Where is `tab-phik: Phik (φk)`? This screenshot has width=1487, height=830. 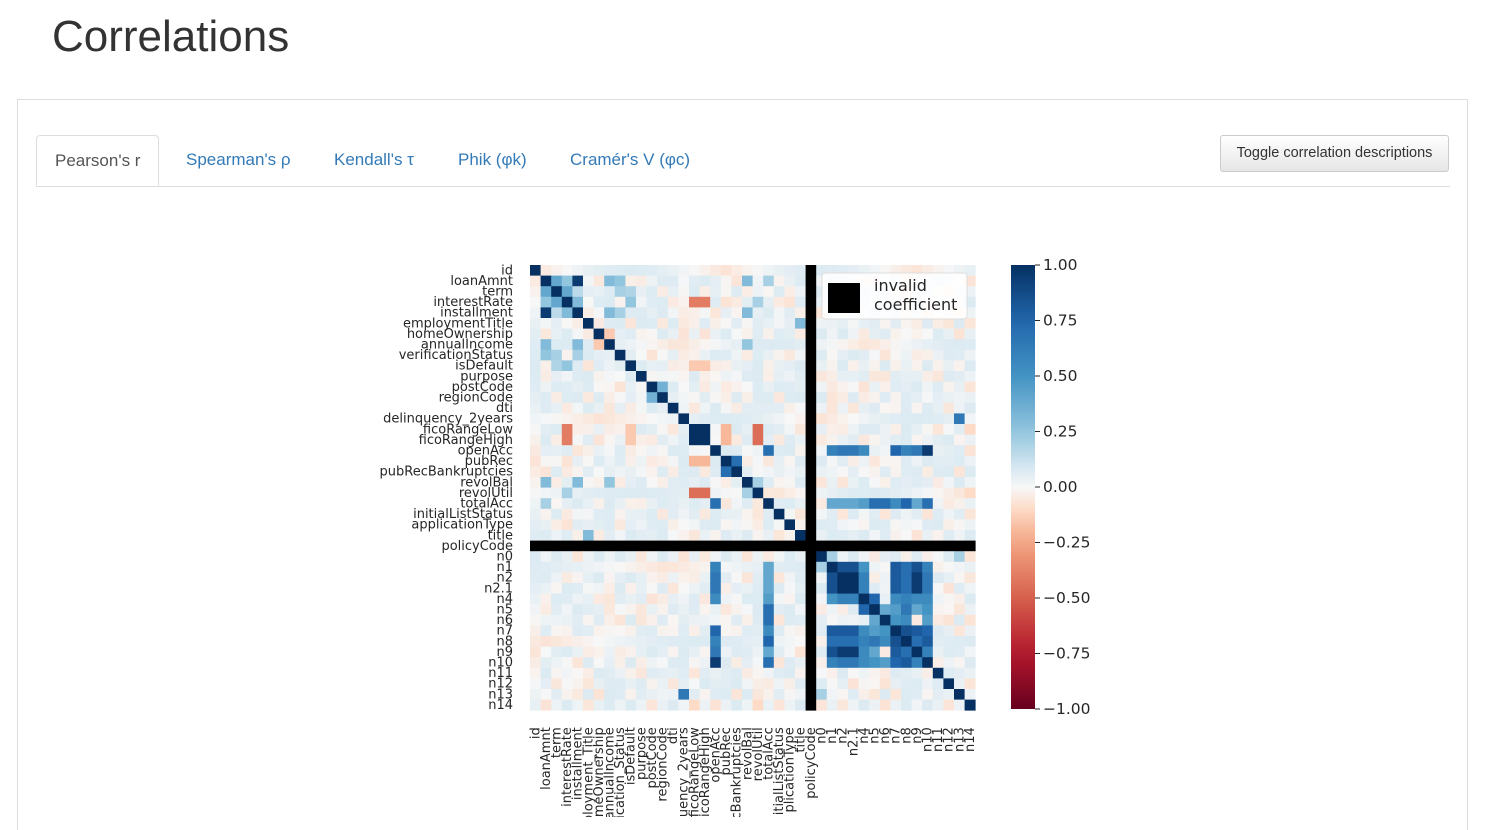
tab-phik: Phik (φk) is located at coordinates (492, 159).